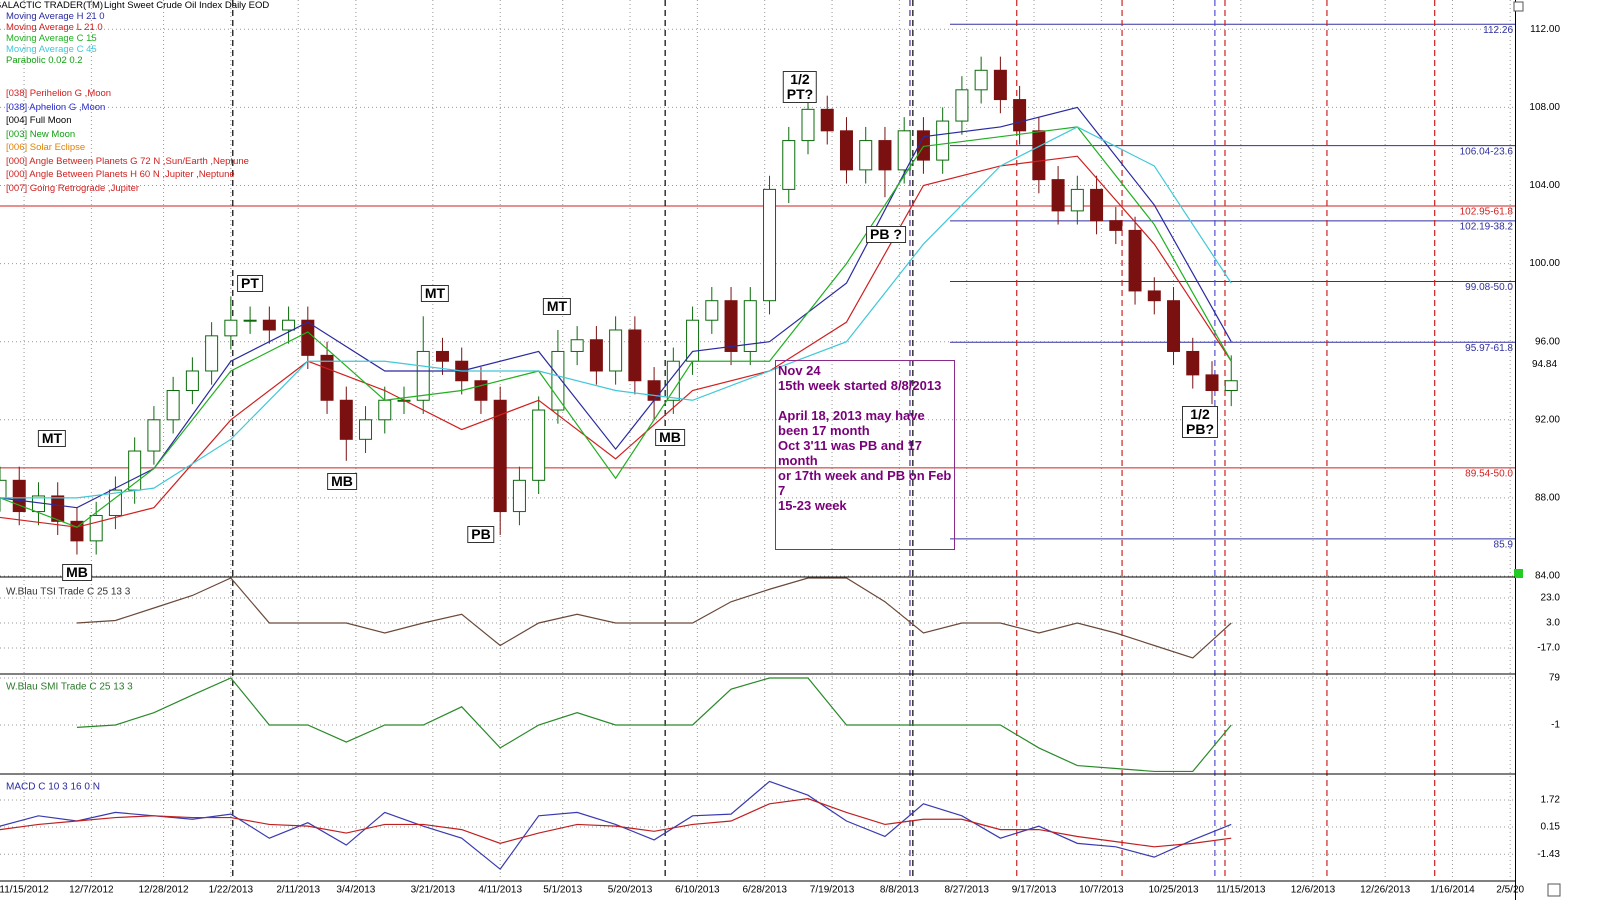 Image resolution: width=1600 pixels, height=921 pixels. I want to click on x-tick-label: 3/21/2013, so click(433, 890).